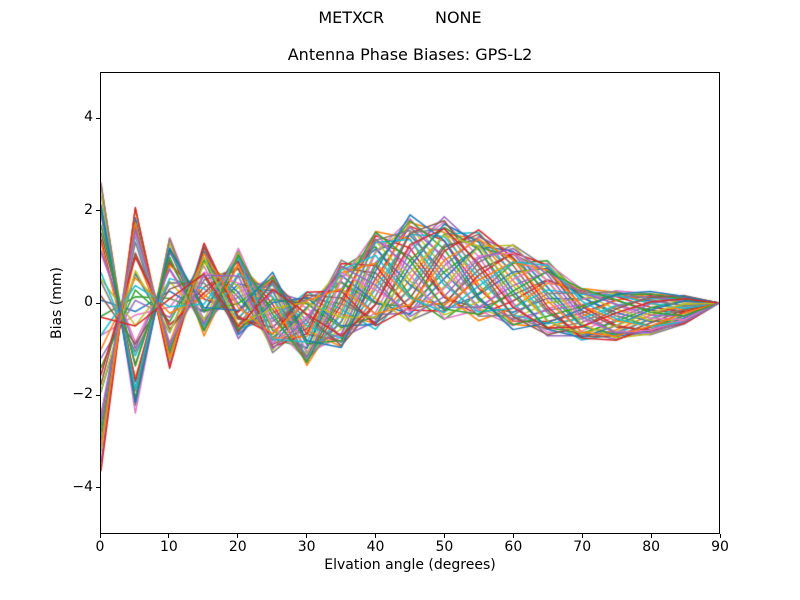 The image size is (800, 600). Describe the element at coordinates (88, 209) in the screenshot. I see `y-axis-tick-label: 2` at that location.